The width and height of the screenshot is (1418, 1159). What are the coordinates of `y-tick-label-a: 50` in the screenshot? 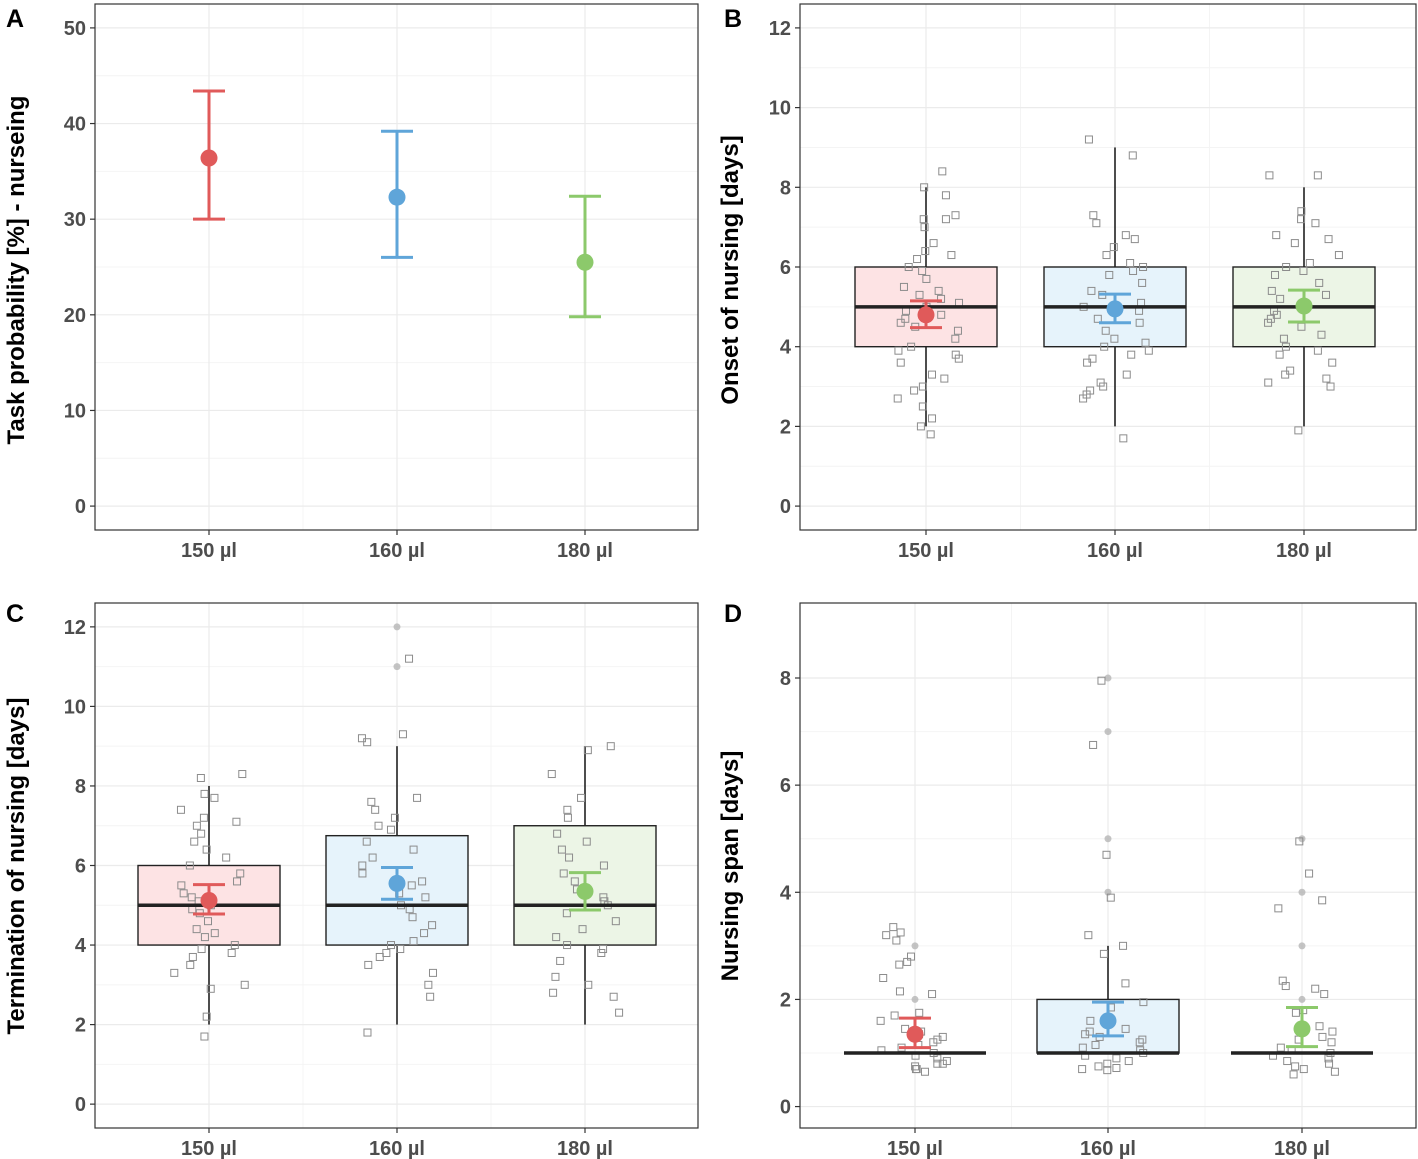 It's located at (75, 29).